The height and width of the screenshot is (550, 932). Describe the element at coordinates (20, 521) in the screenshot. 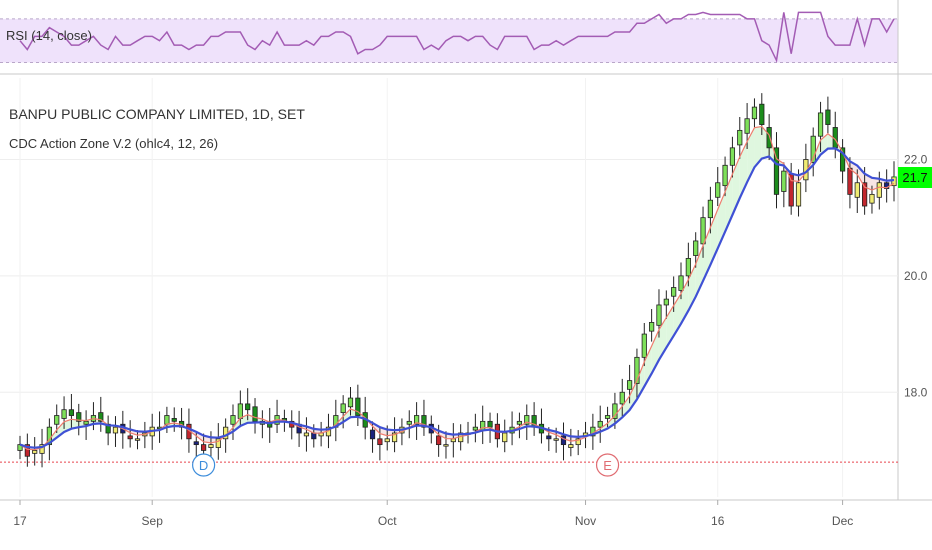

I see `x-tick-label: 17` at that location.